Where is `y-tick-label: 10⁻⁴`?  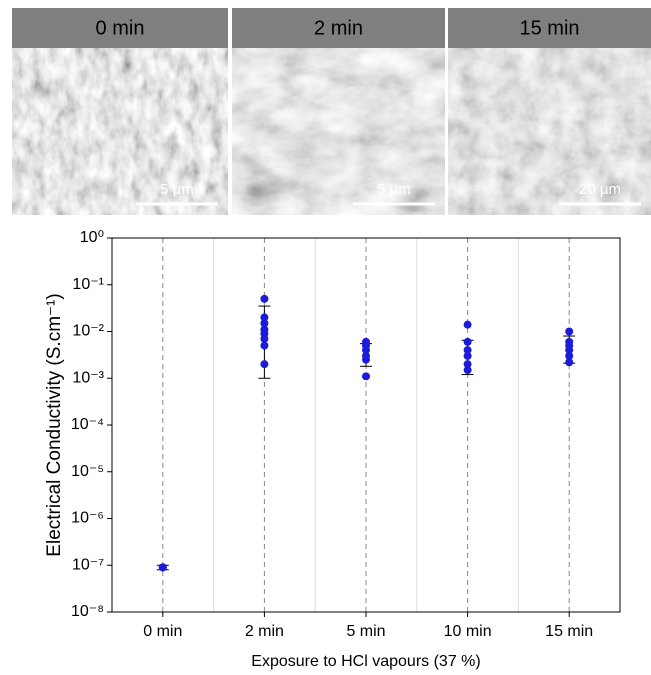 y-tick-label: 10⁻⁴ is located at coordinates (87, 424).